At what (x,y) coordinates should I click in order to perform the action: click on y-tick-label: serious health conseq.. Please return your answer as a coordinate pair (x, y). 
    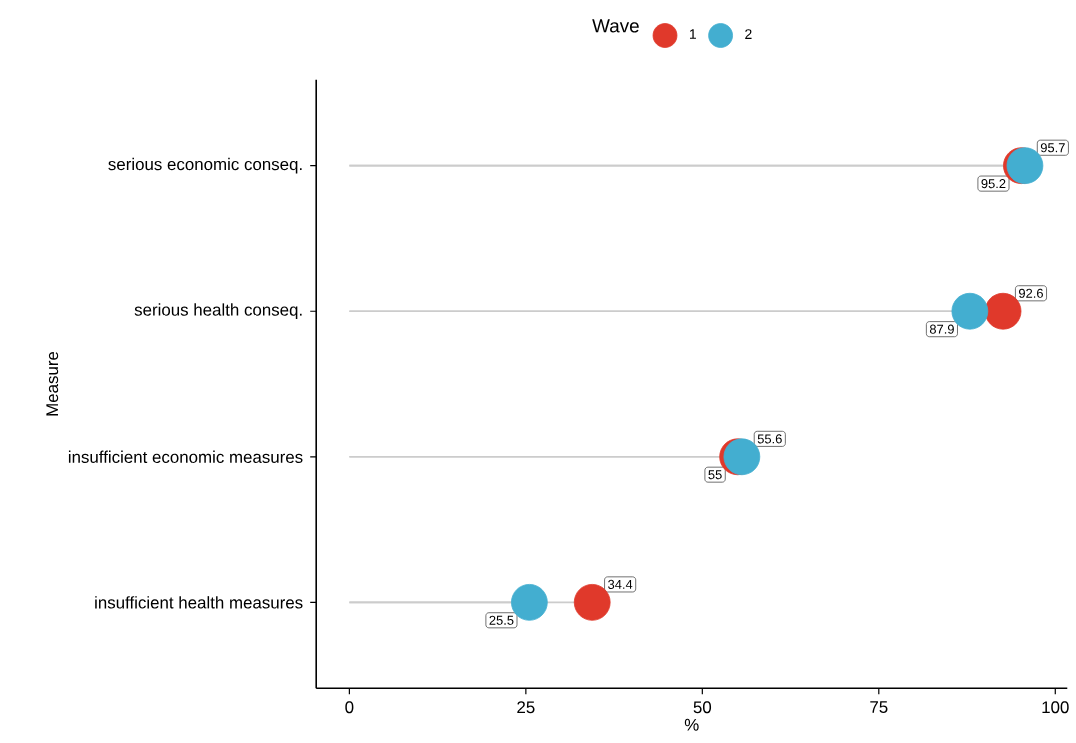
    Looking at the image, I should click on (218, 311).